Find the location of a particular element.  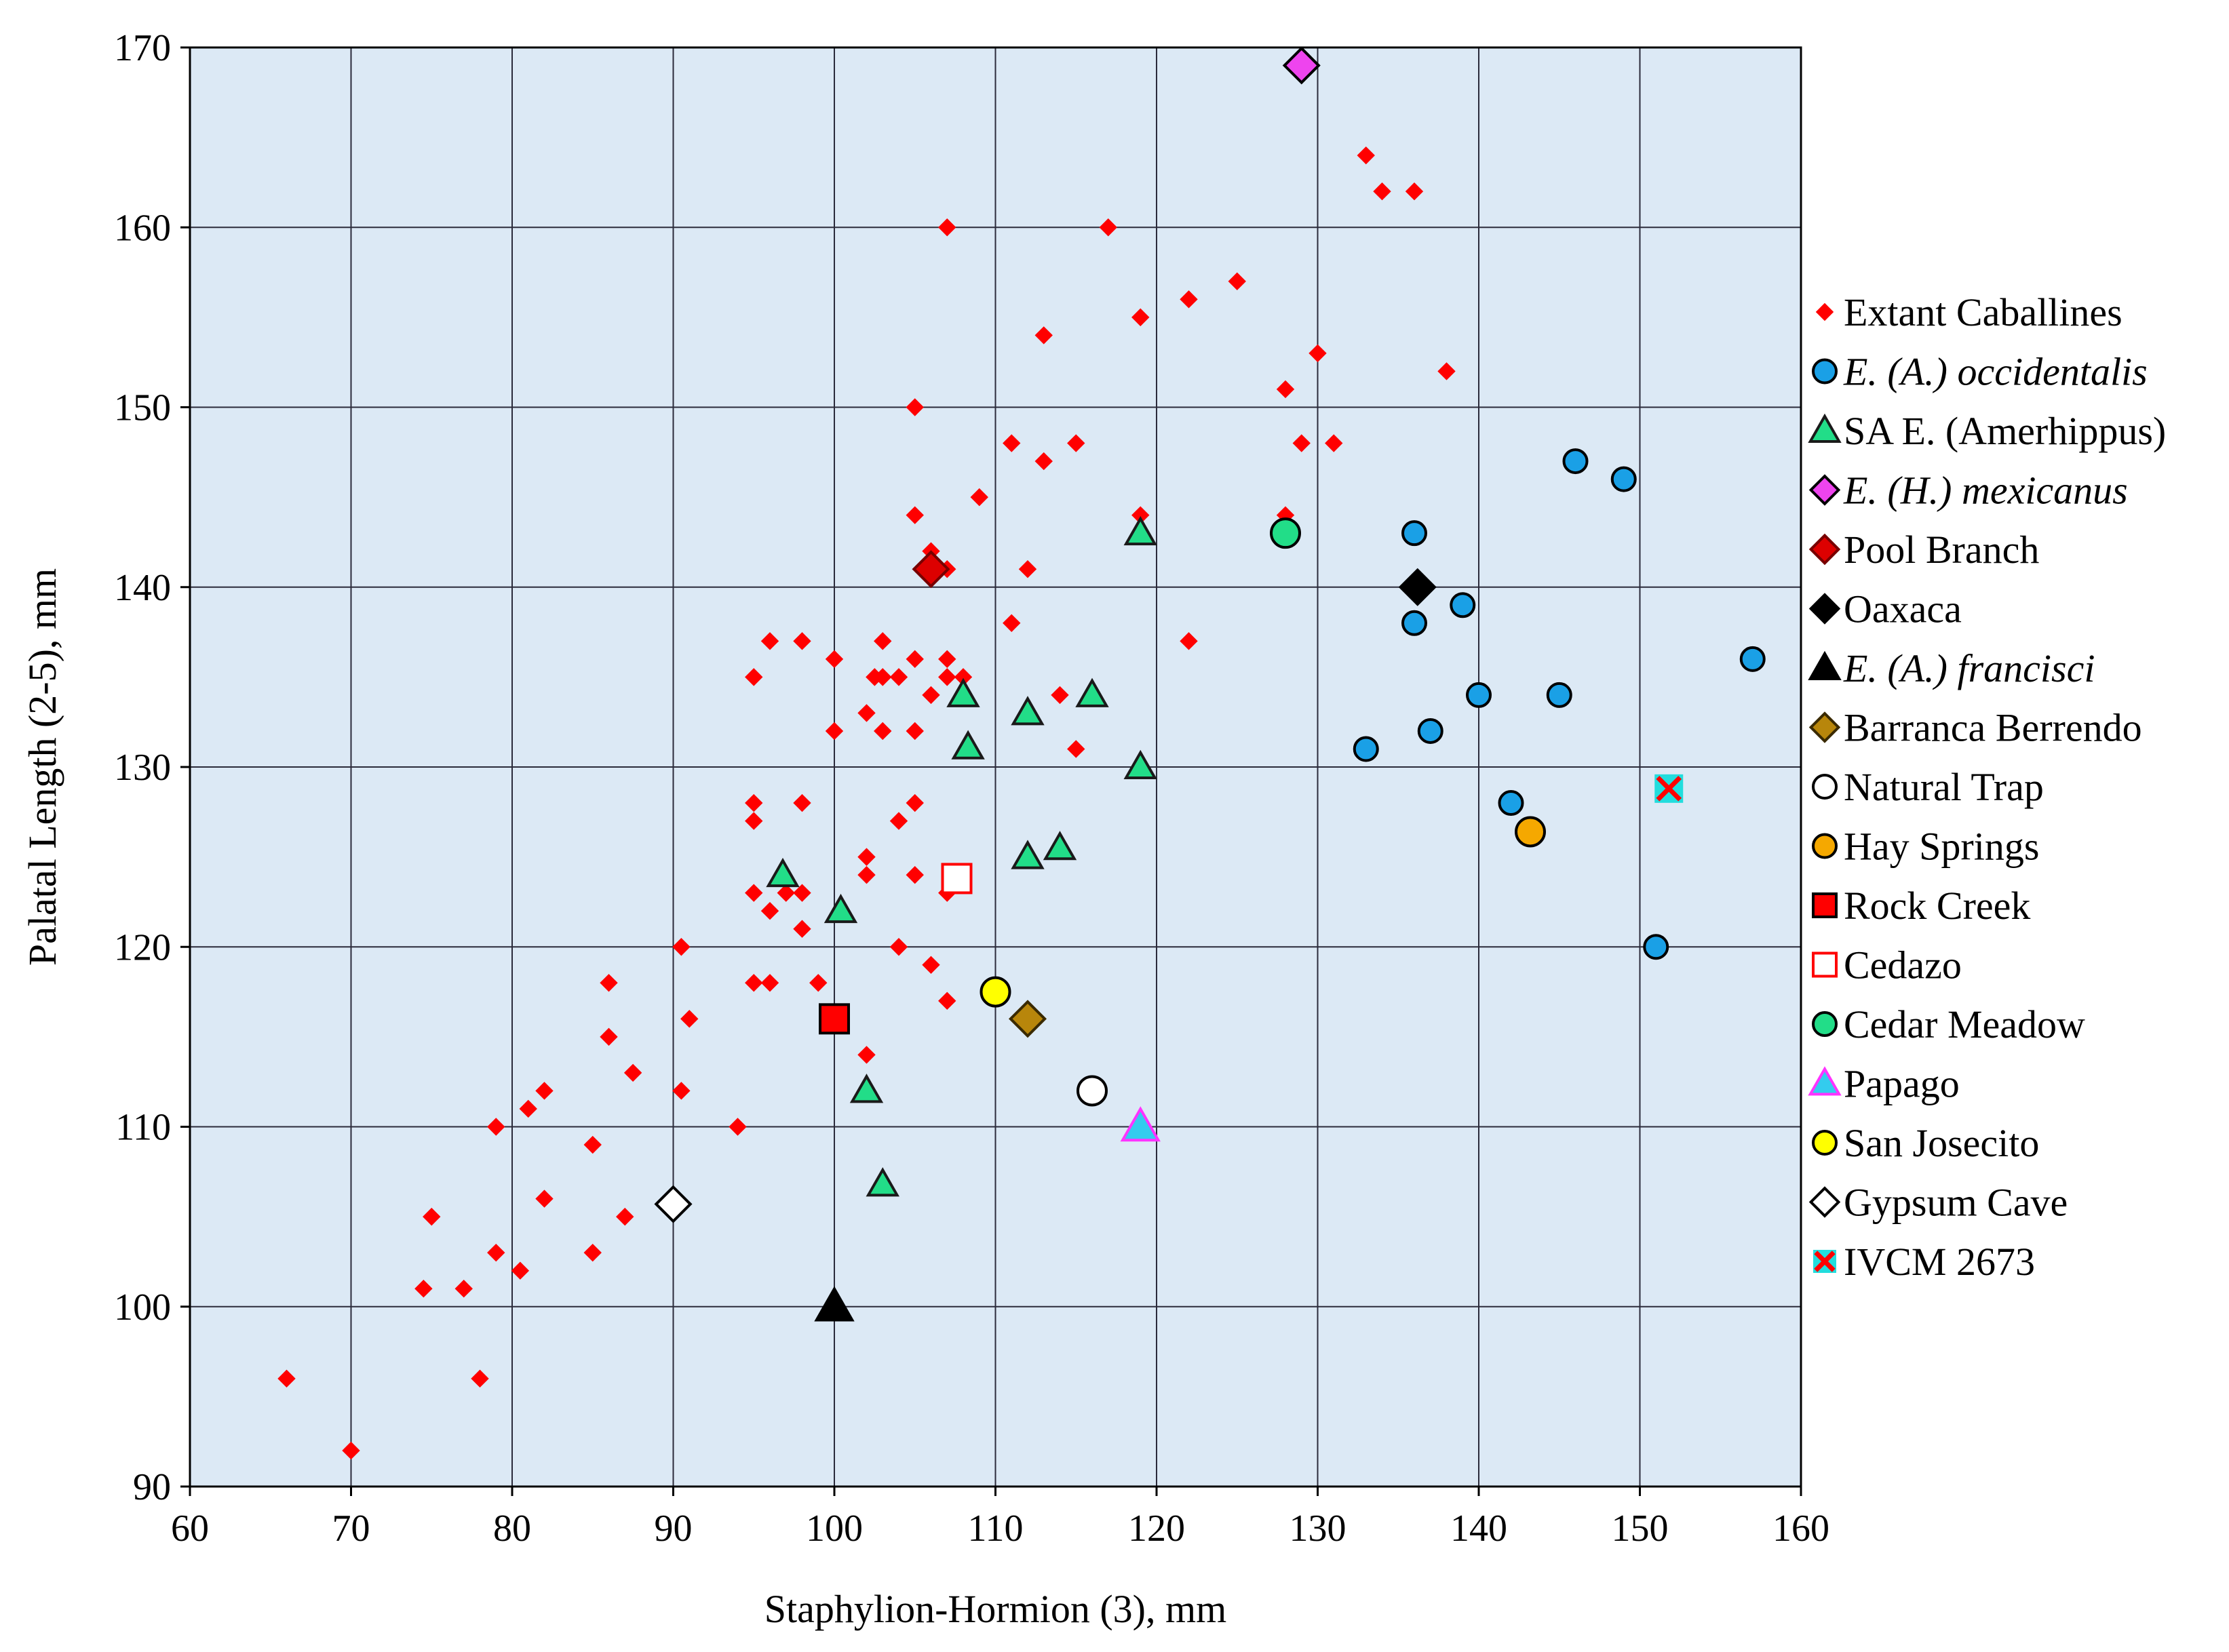

x-tick-label: 160 is located at coordinates (1800, 1529).